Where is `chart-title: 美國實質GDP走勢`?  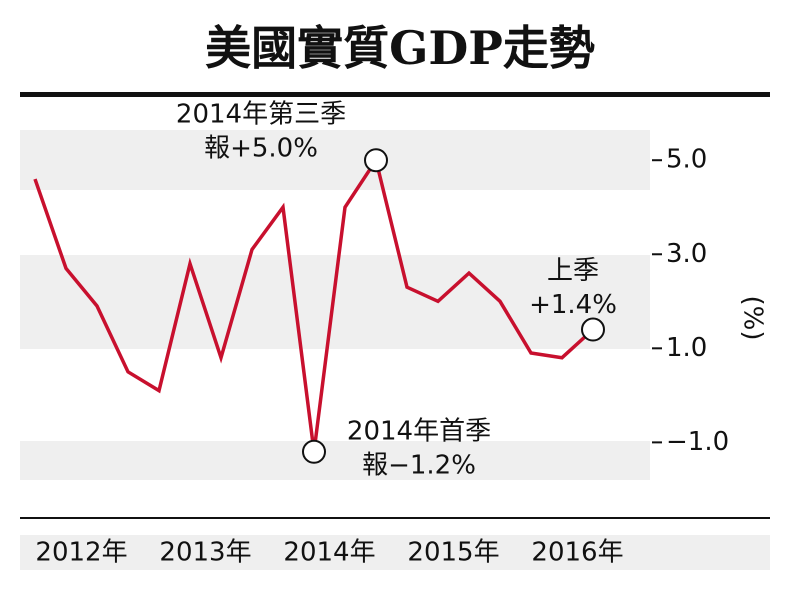 chart-title: 美國實質GDP走勢 is located at coordinates (400, 48).